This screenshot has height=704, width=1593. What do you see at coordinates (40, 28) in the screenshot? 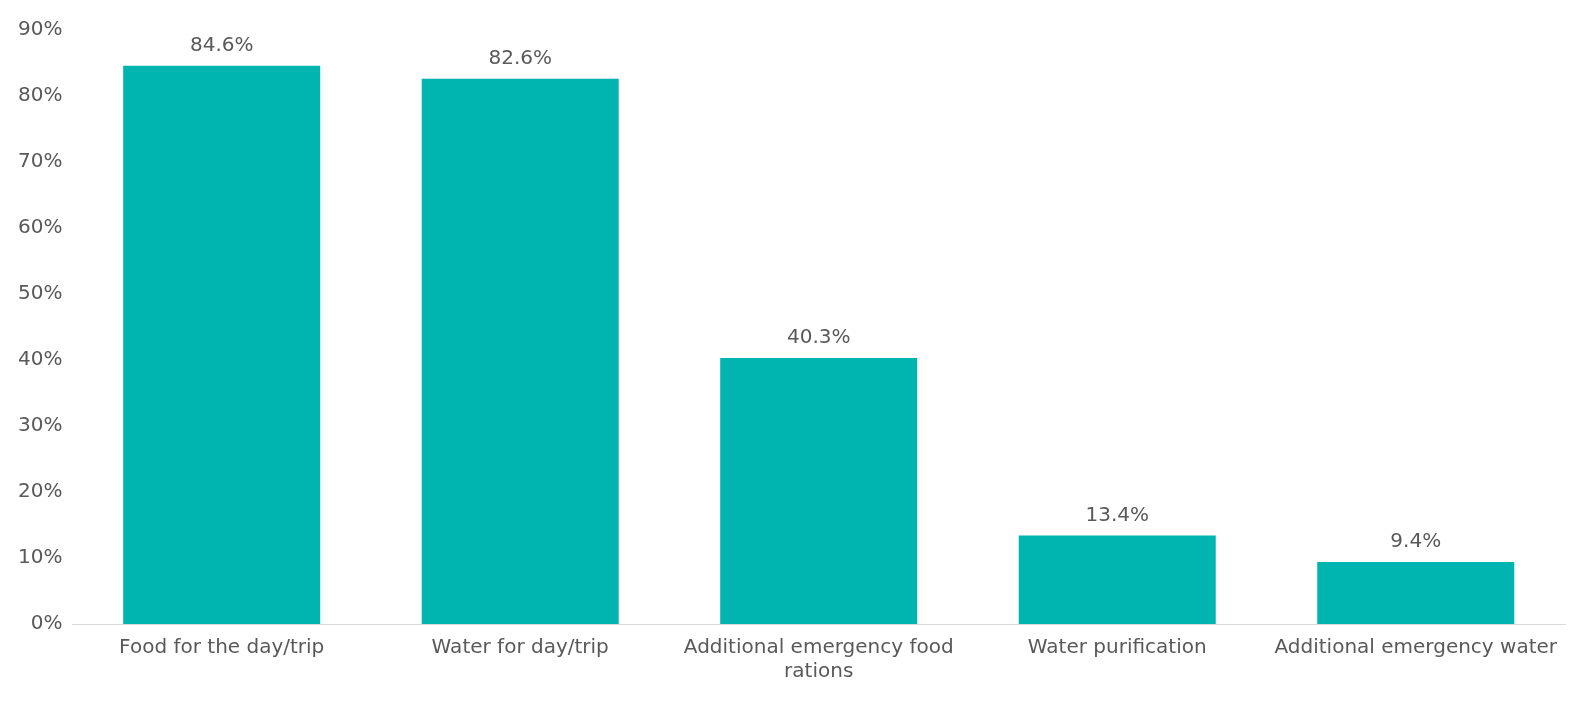
I see `y-tick-label: 90%` at bounding box center [40, 28].